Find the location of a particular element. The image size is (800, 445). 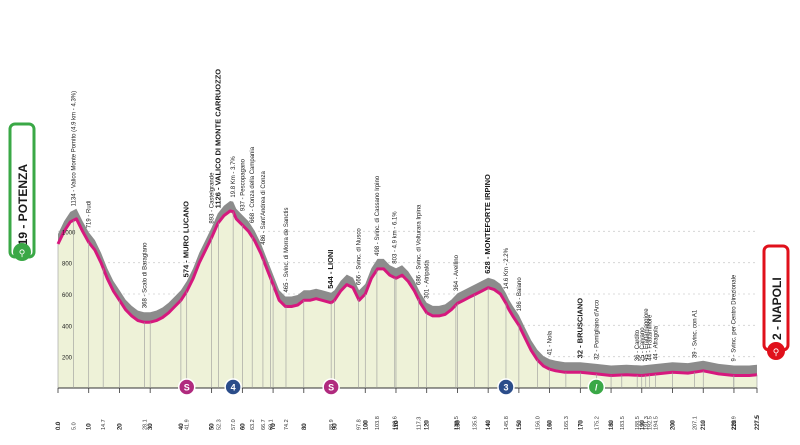

km-label-11: 110 is located at coordinates (397, 425).